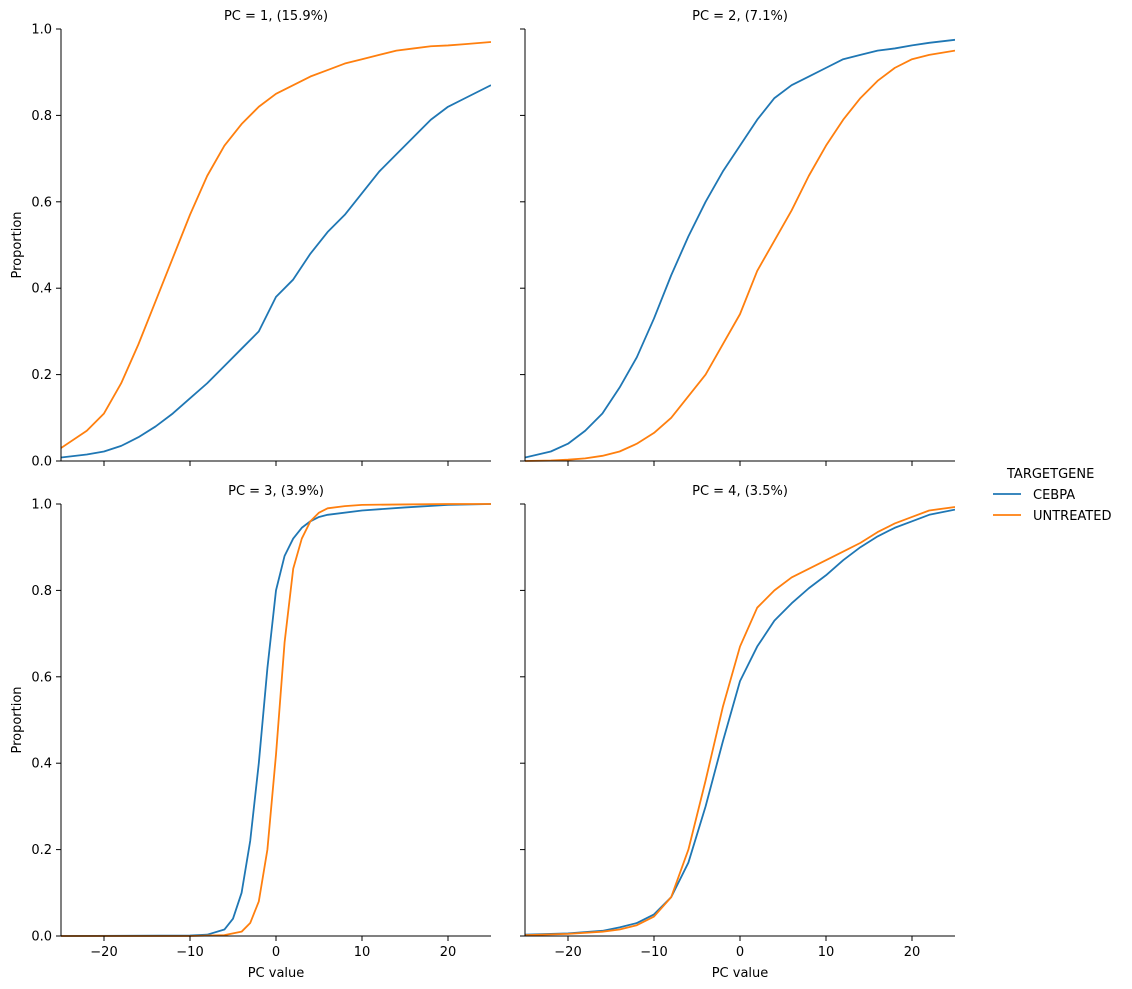  I want to click on legend-label-cebpa: CEBPA, so click(1054, 495).